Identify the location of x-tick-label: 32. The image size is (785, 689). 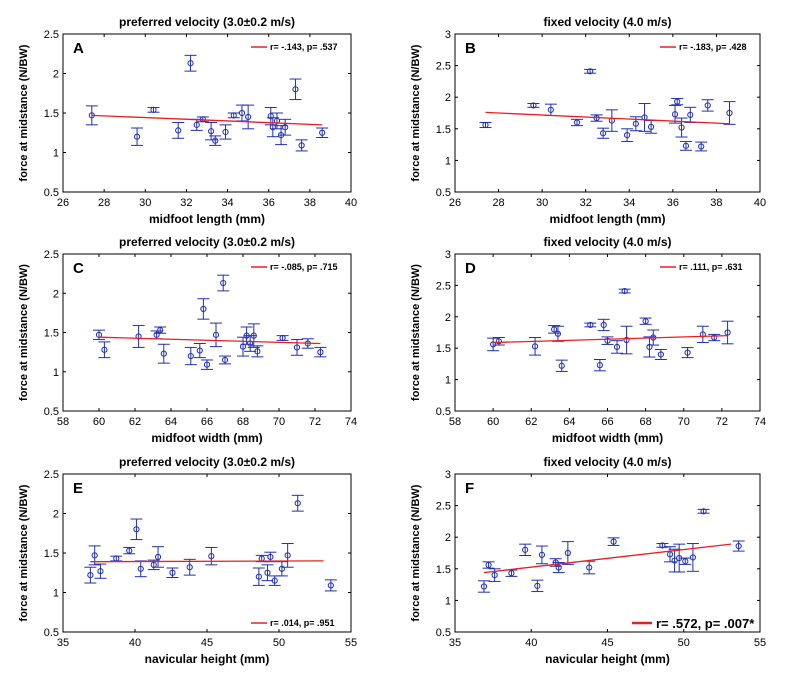
(186, 203).